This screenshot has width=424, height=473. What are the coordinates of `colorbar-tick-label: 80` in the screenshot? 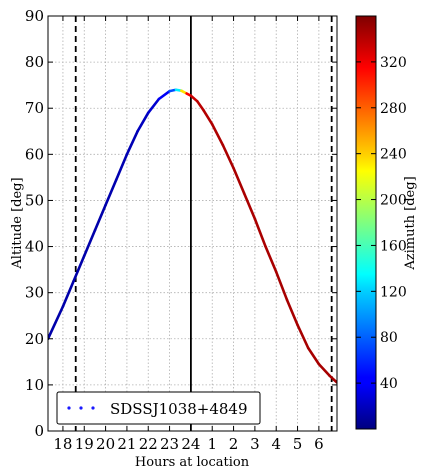 It's located at (389, 338).